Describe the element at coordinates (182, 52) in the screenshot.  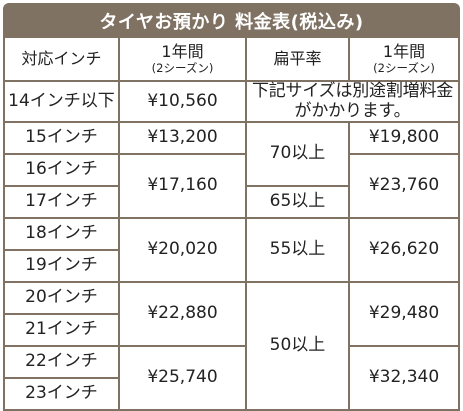
I see `header-price-line1: 1年間` at that location.